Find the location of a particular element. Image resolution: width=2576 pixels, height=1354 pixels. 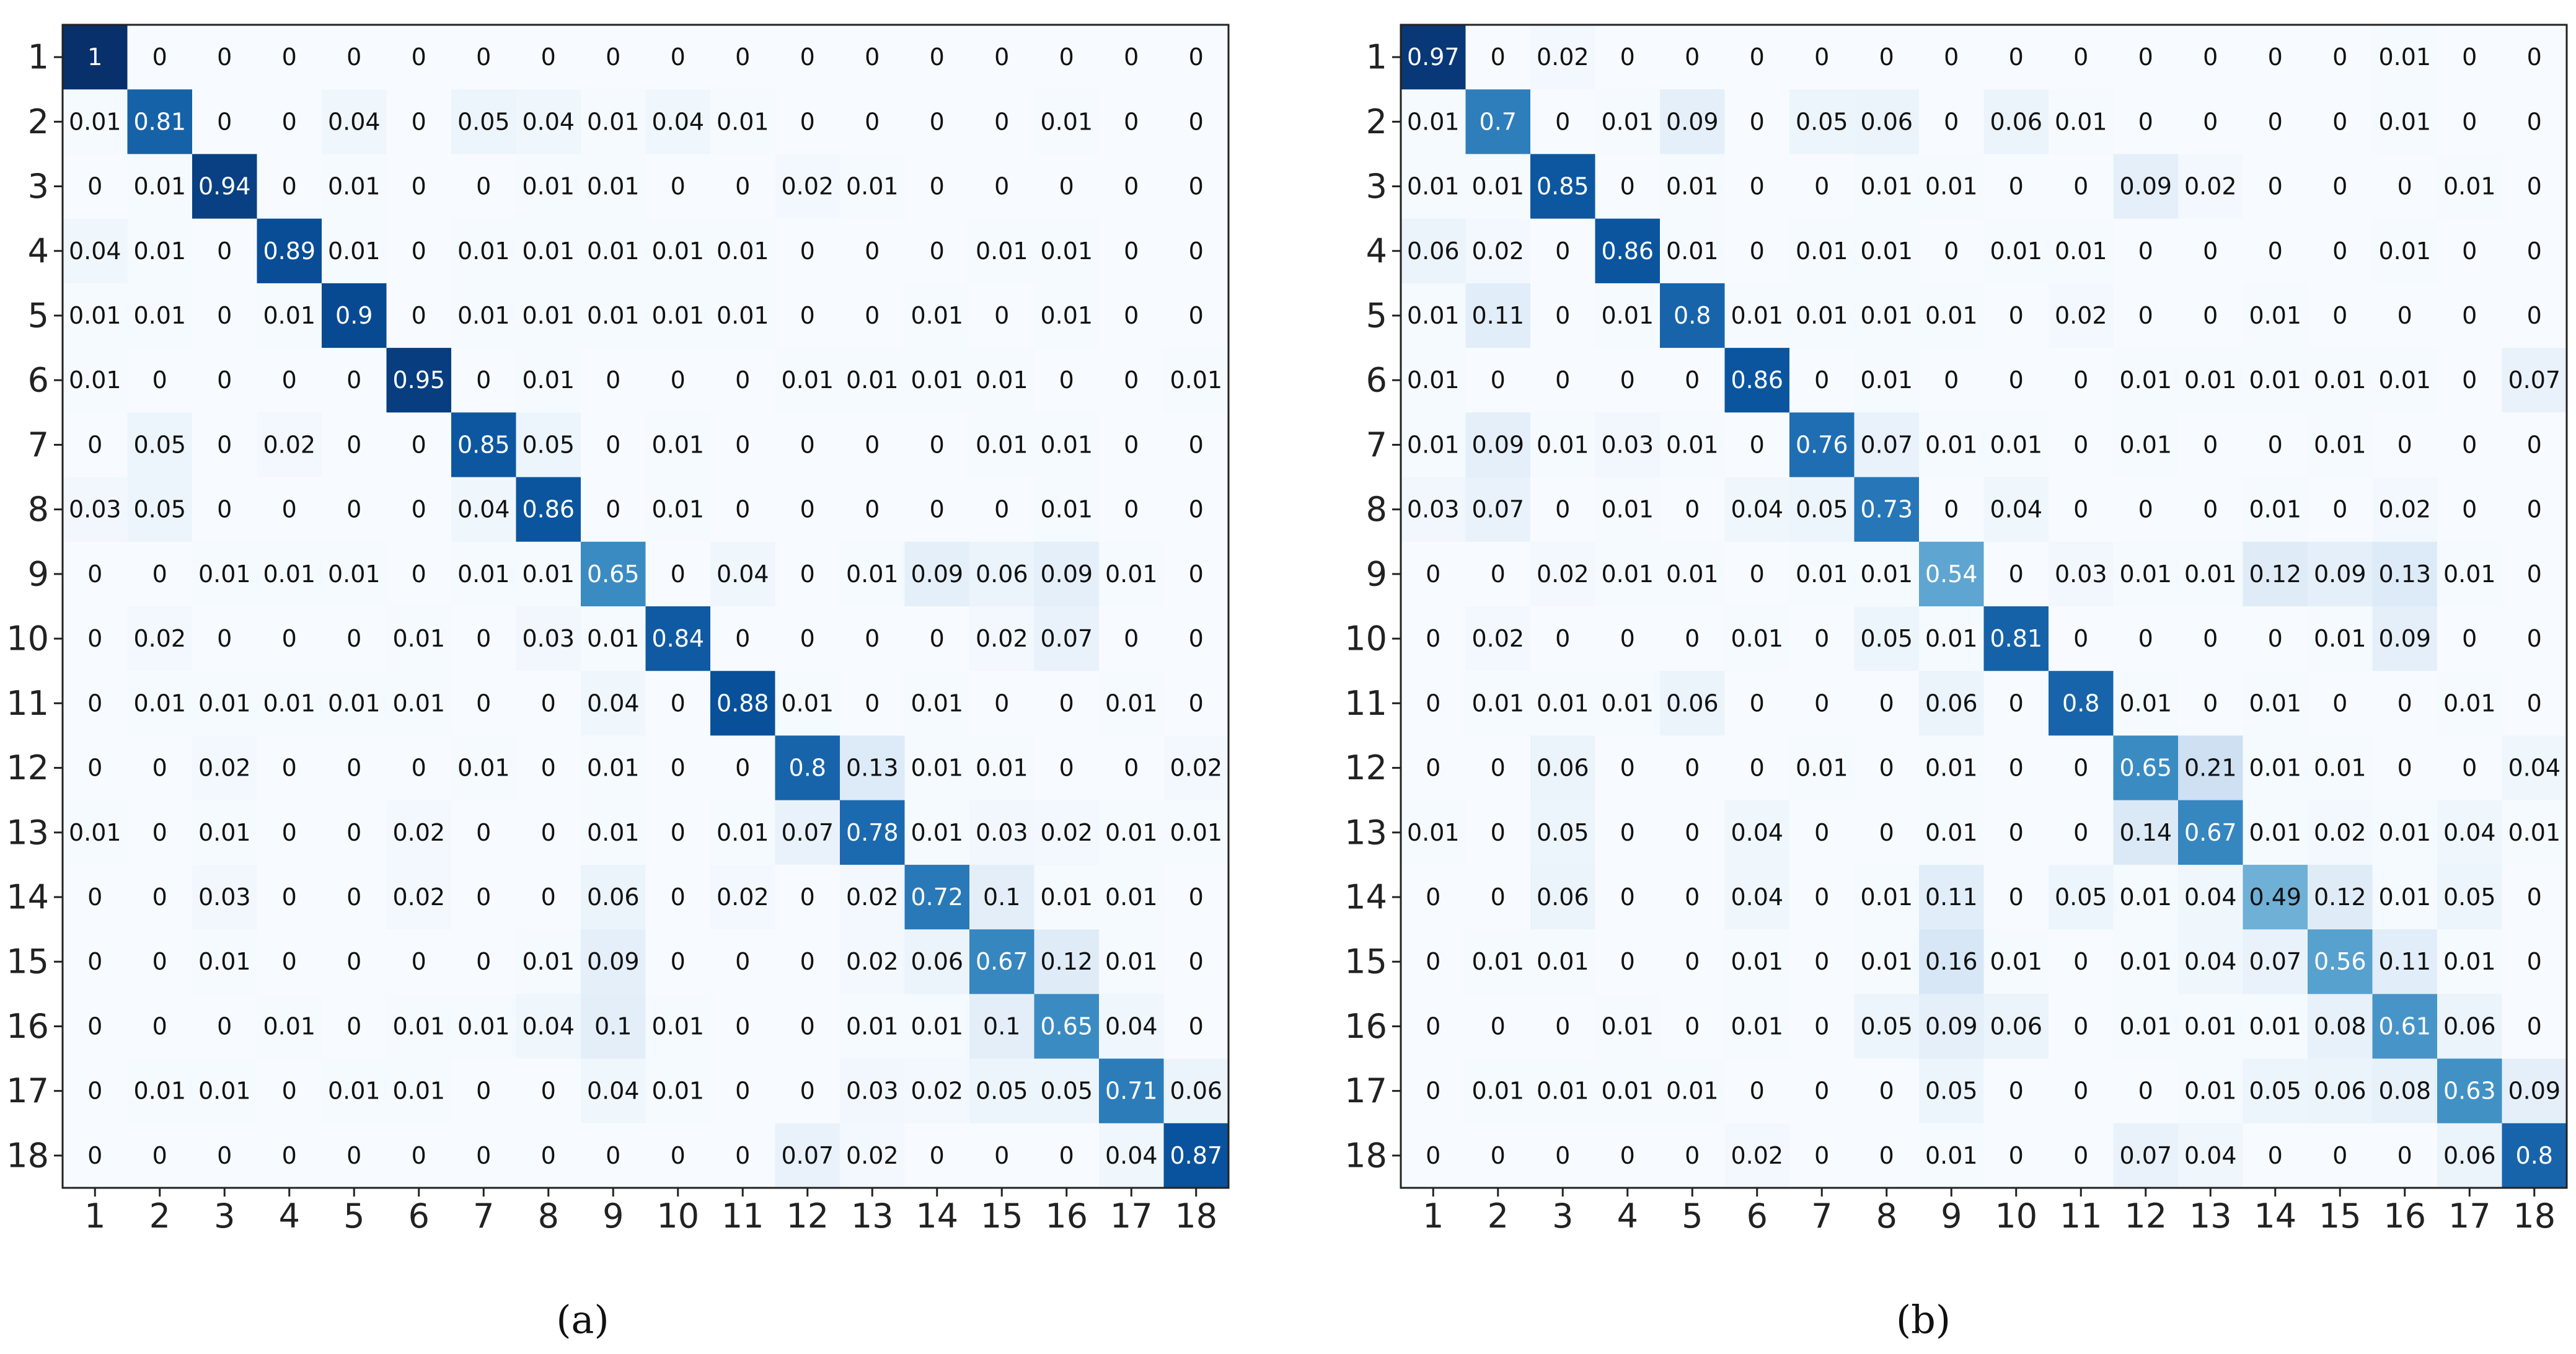

cell-value-label: 0.11 is located at coordinates (1951, 897).